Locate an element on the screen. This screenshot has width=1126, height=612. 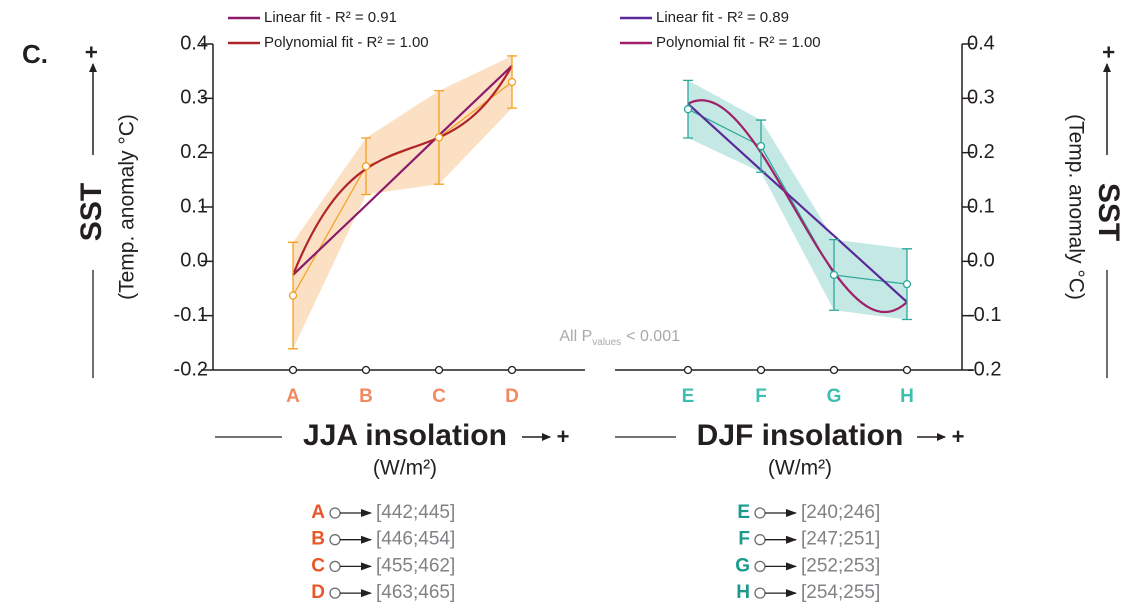
p-suffix: < 0.001 is located at coordinates (653, 336).